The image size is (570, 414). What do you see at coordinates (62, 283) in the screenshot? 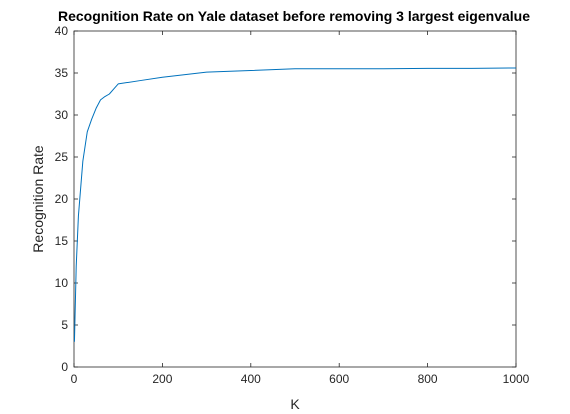
I see `y-tick-label: 10` at bounding box center [62, 283].